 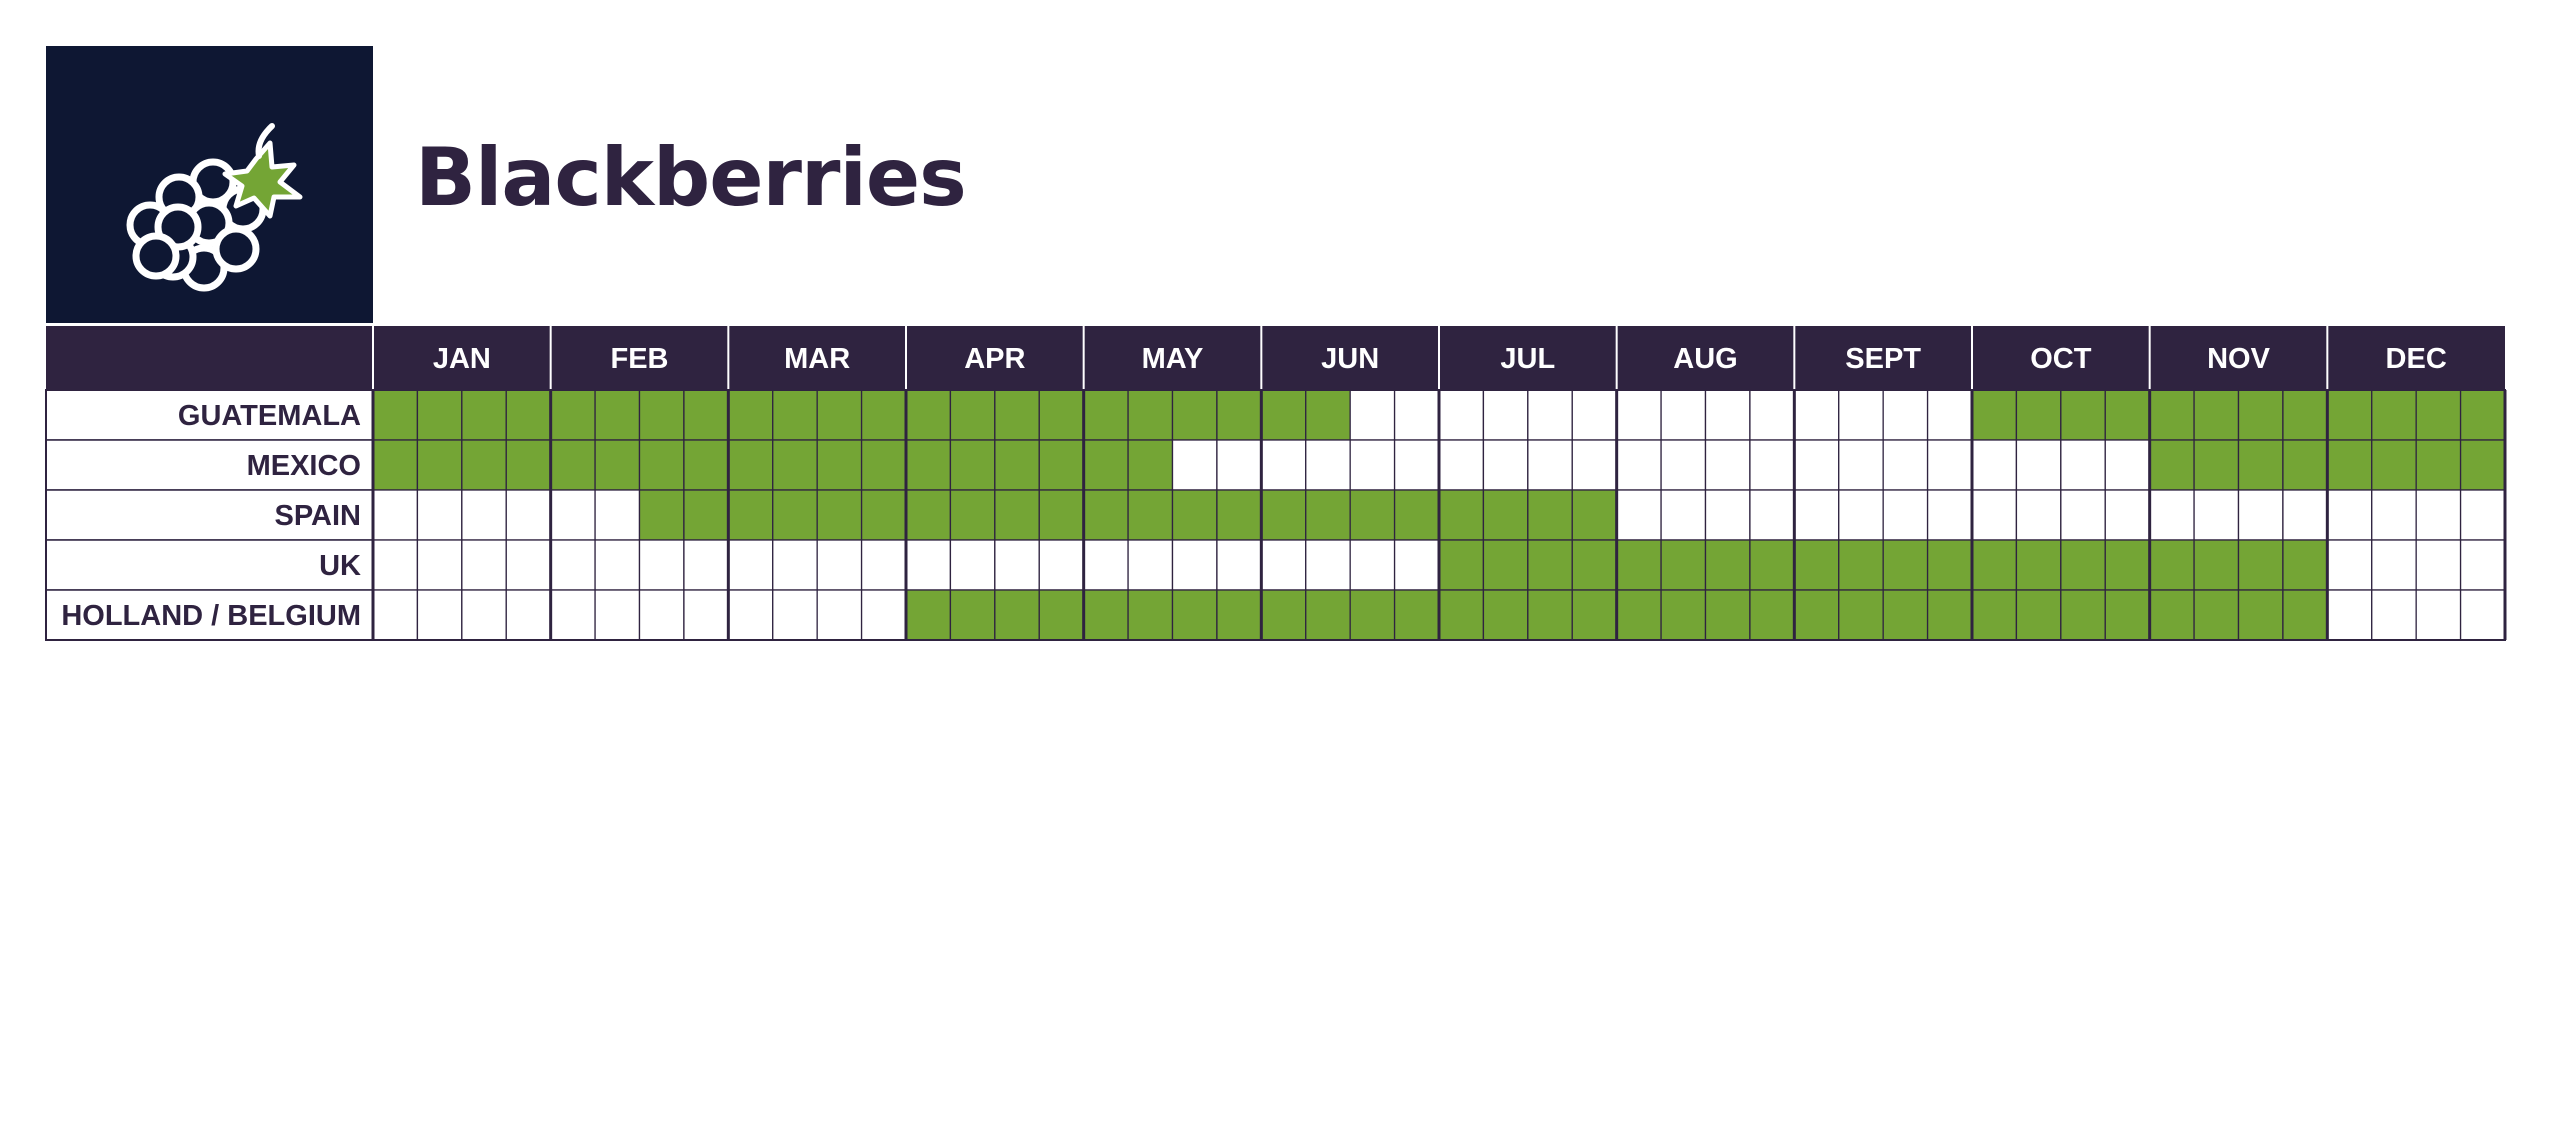 What do you see at coordinates (640, 359) in the screenshot?
I see `month-label: FEB` at bounding box center [640, 359].